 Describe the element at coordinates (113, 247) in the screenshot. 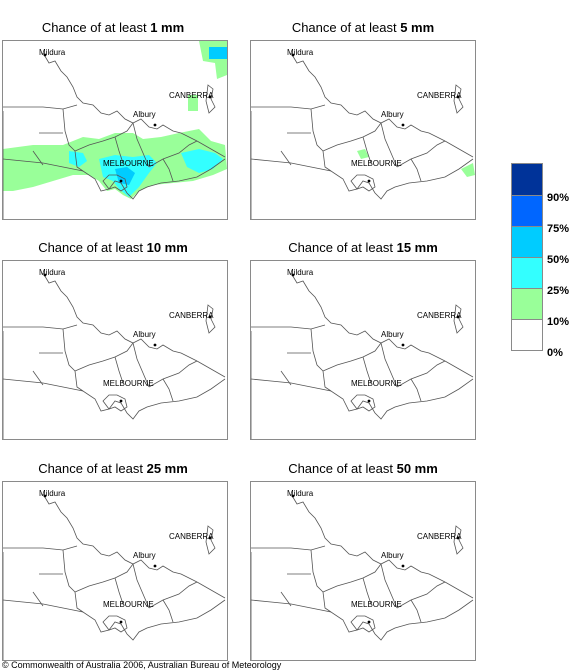

I see `panel-title-10mm: Chance of at least 10 mm` at that location.